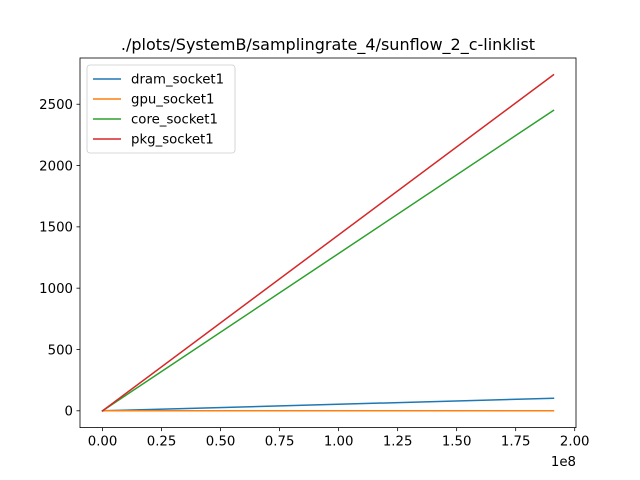 This screenshot has height=480, width=640. Describe the element at coordinates (56, 166) in the screenshot. I see `y-tick-label: 2000` at that location.